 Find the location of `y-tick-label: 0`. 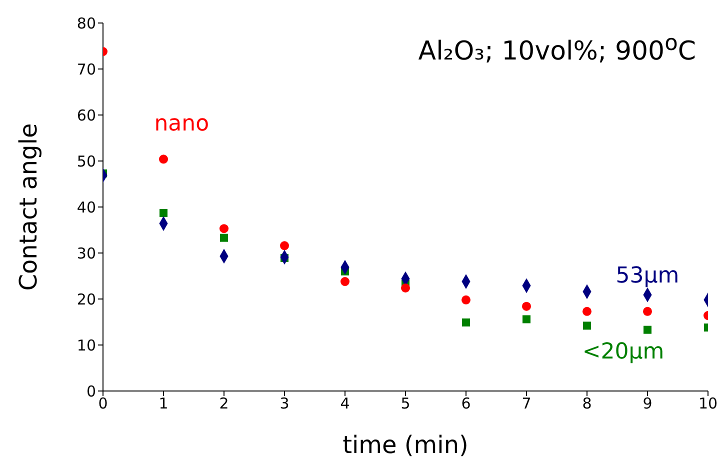

y-tick-label: 0 is located at coordinates (91, 391).